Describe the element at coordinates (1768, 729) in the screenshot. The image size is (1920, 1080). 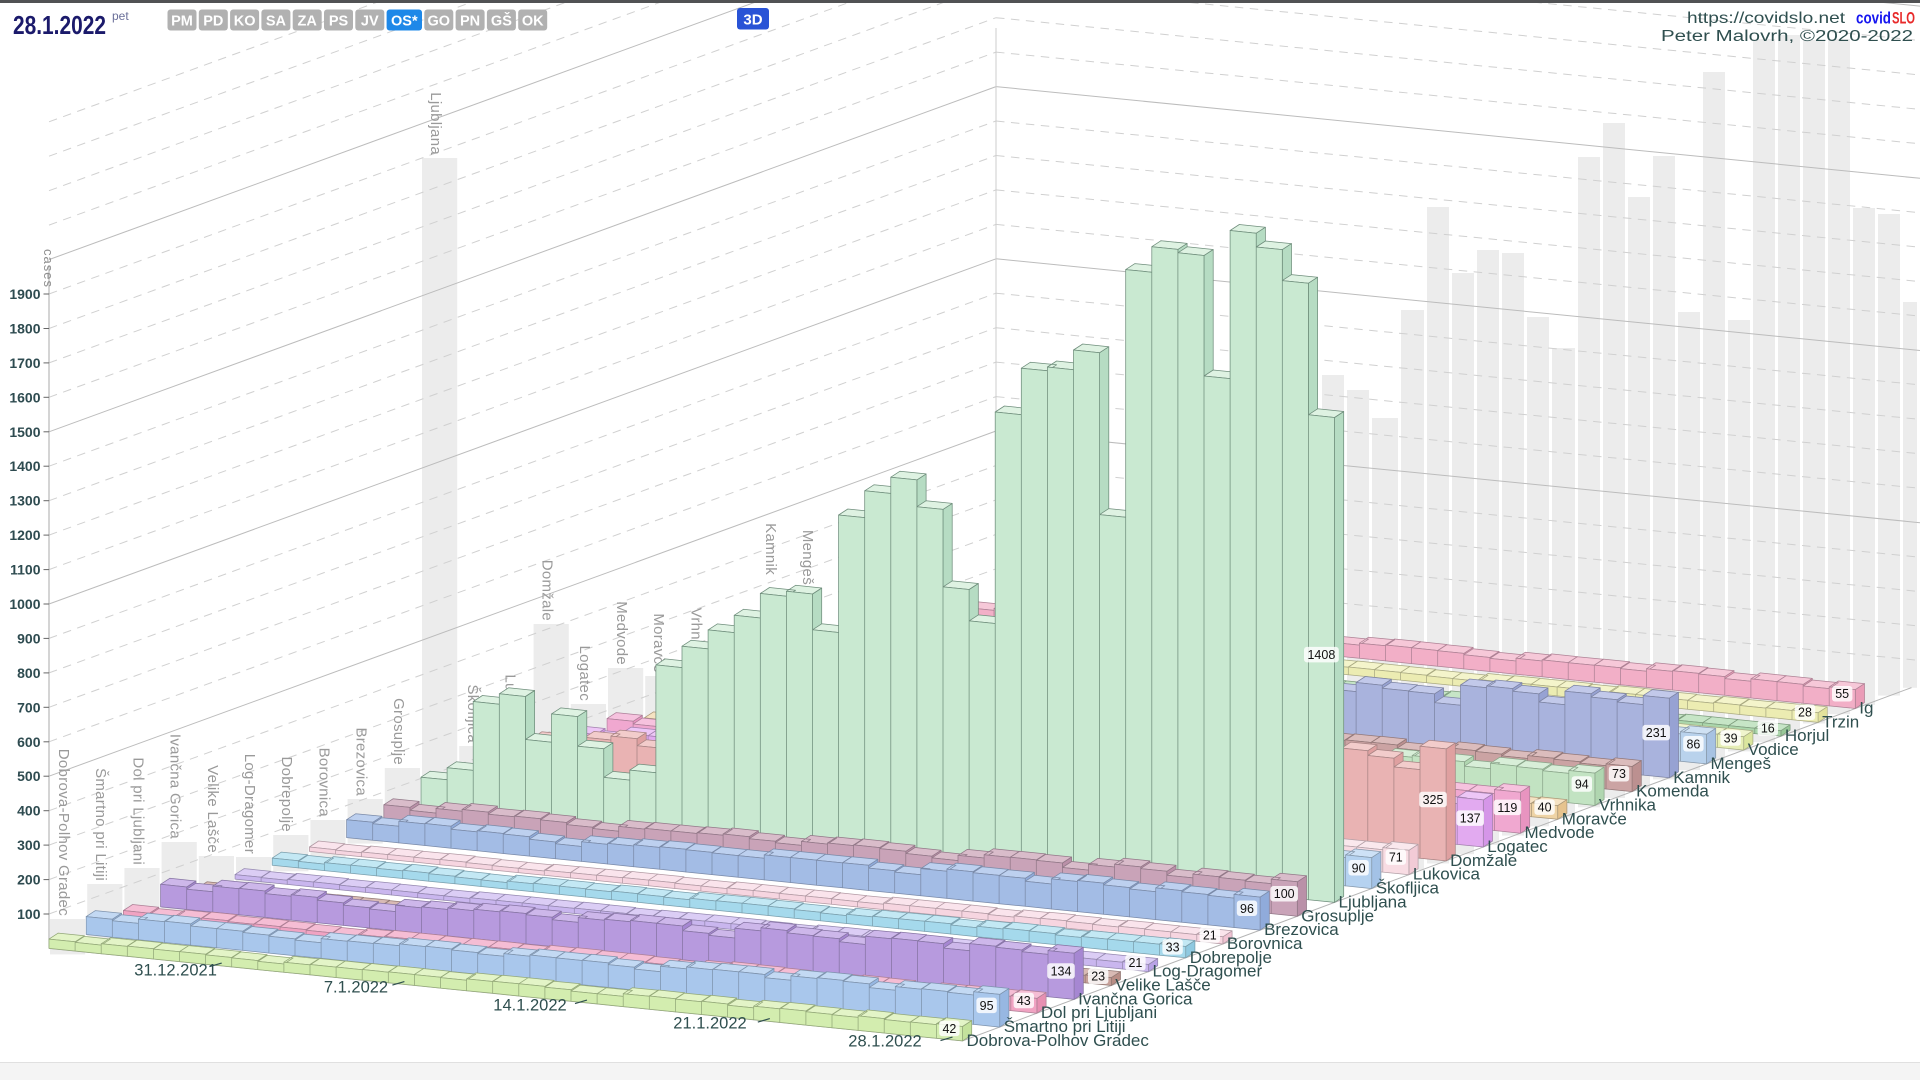
I see `svg-text: 16` at that location.